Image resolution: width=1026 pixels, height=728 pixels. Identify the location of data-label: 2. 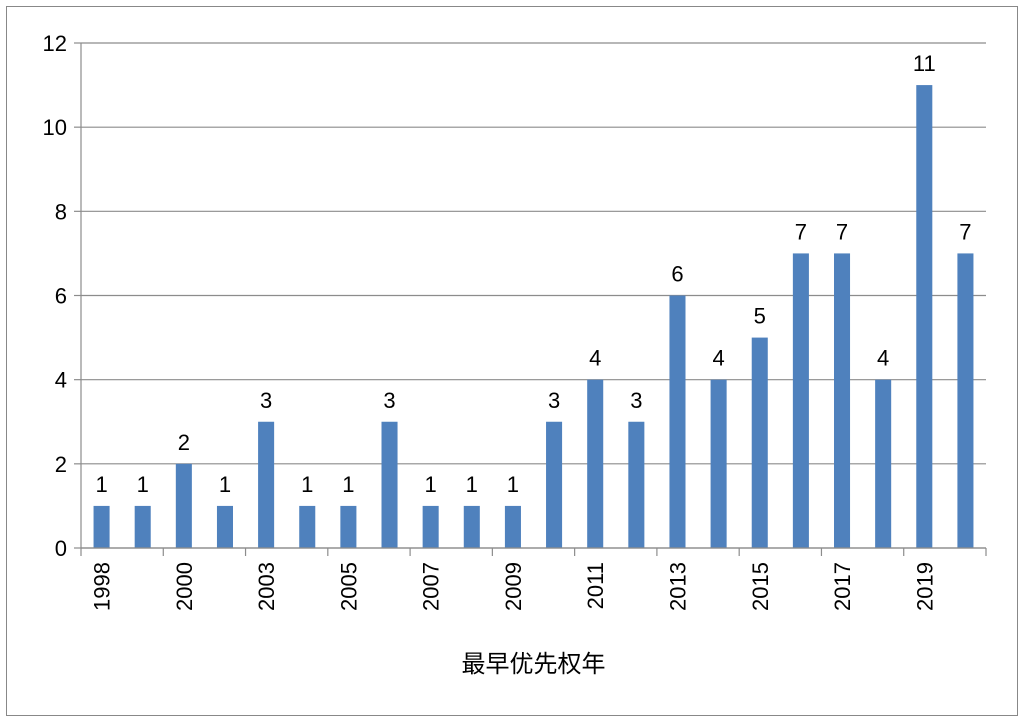
(184, 442).